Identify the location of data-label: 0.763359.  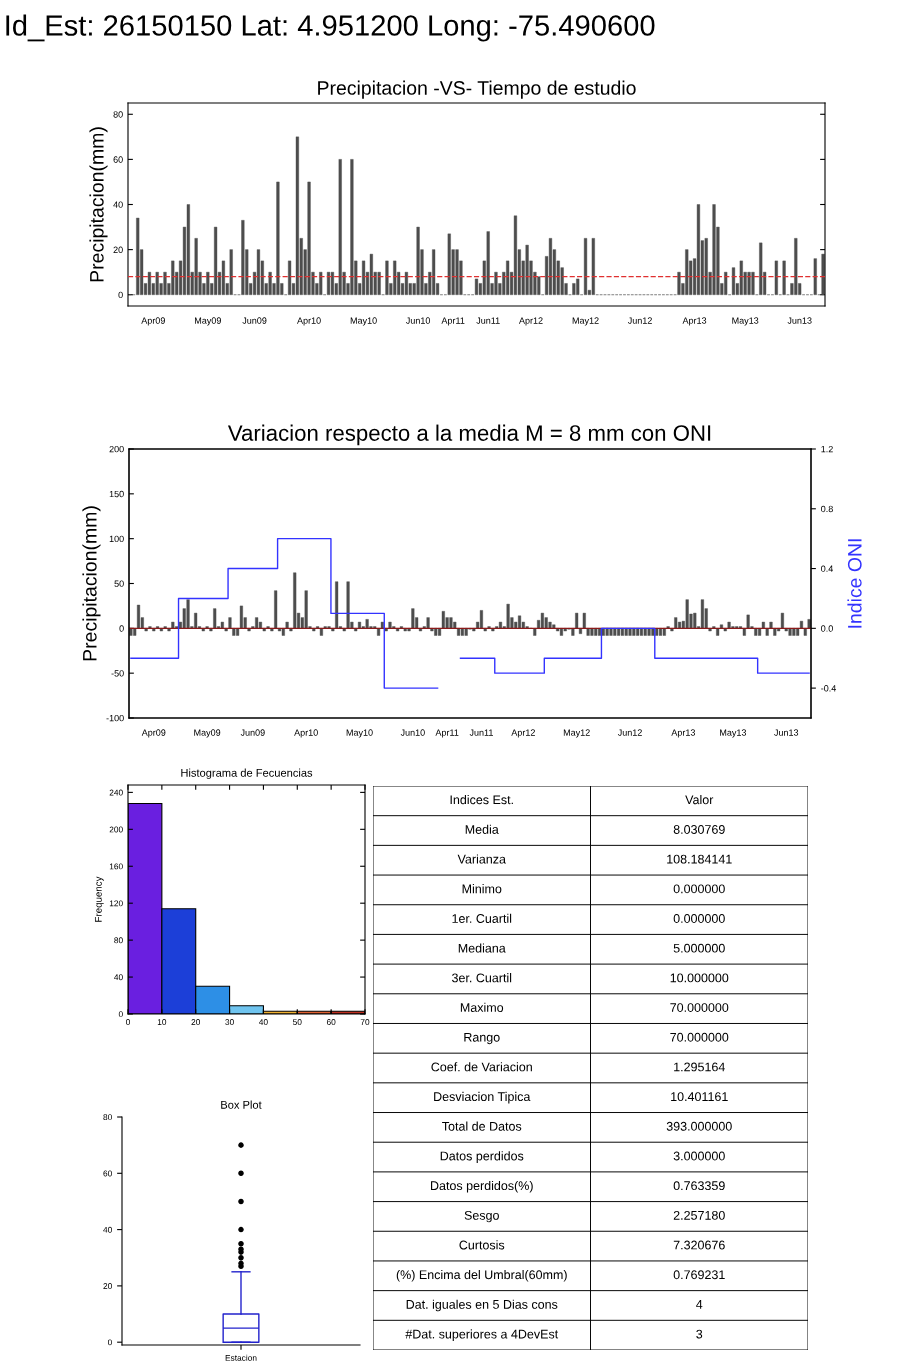
(699, 1186).